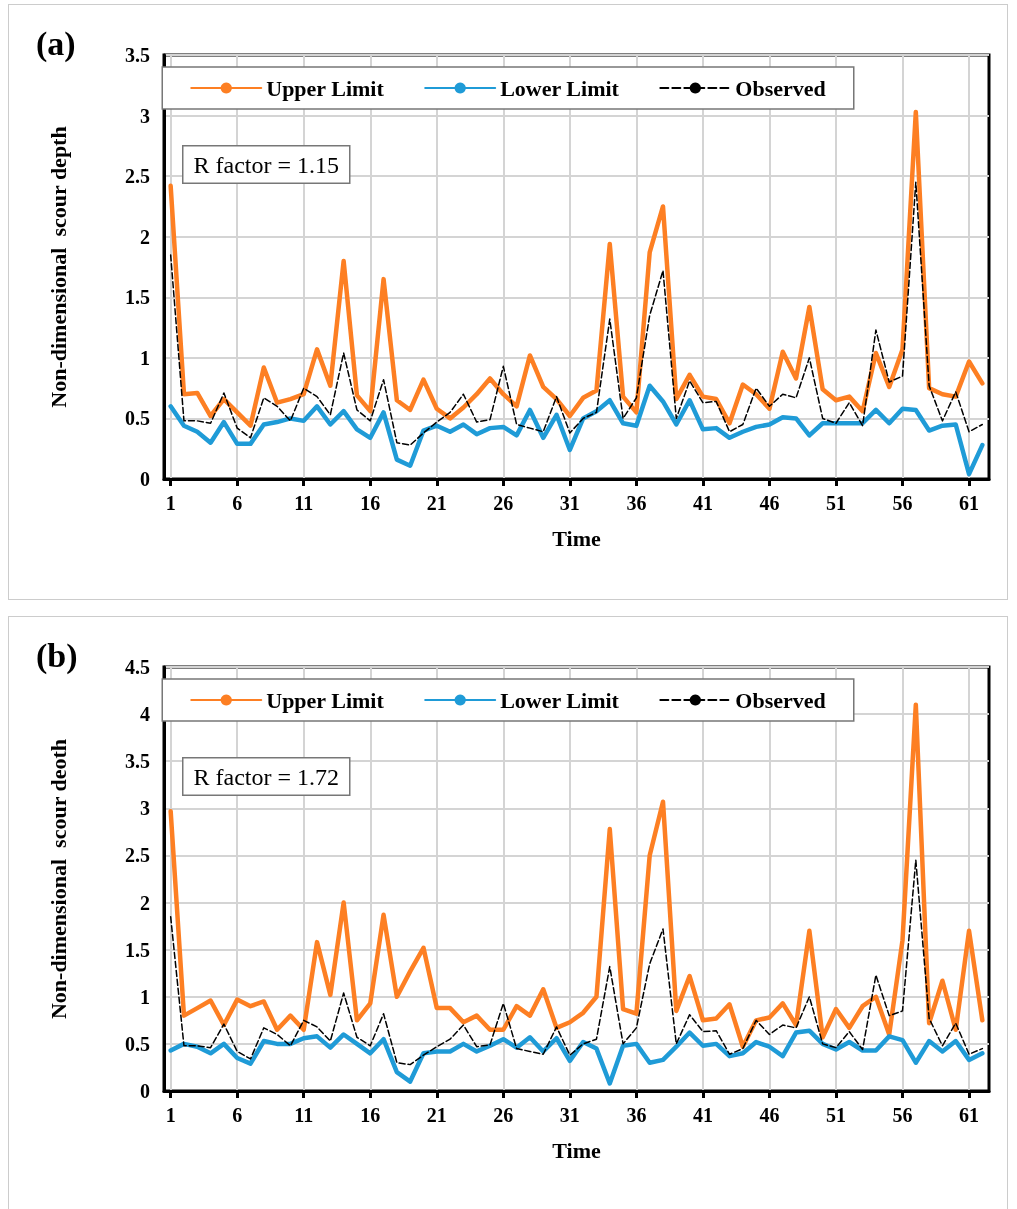  Describe the element at coordinates (137, 667) in the screenshot. I see `y-tick-label: 4.5` at that location.